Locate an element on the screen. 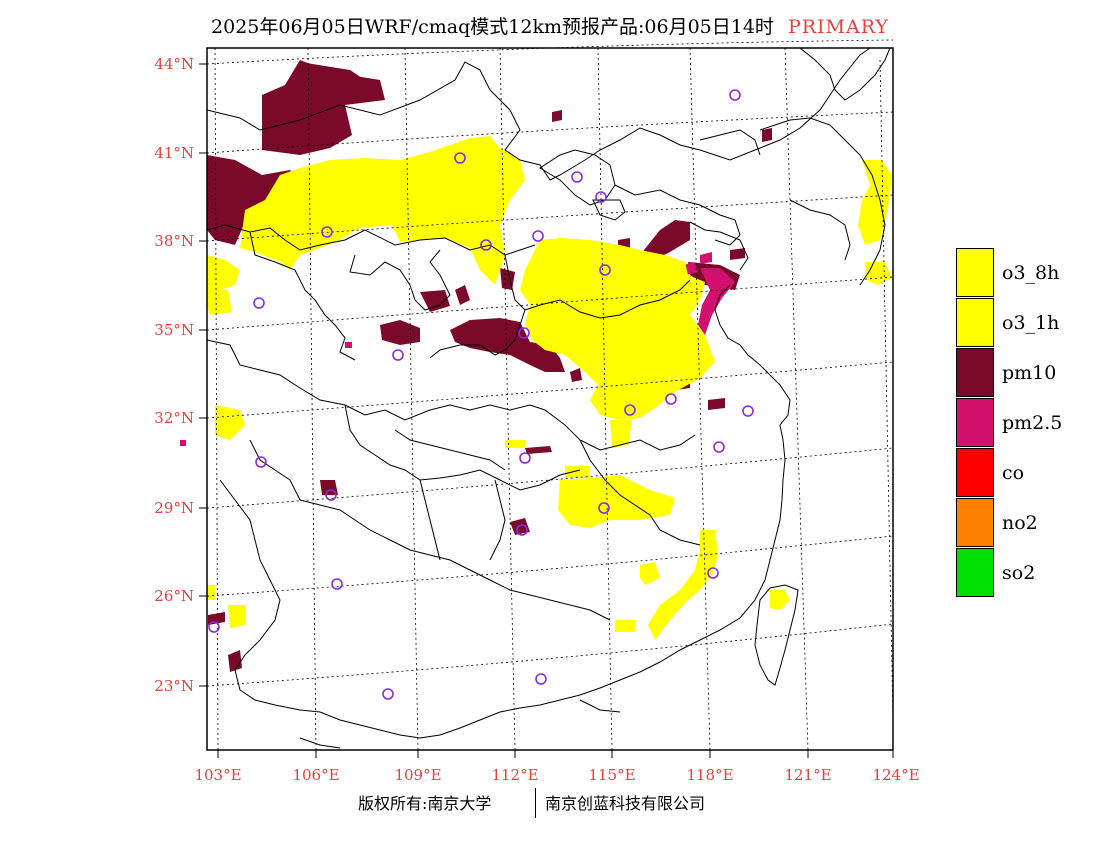 Image resolution: width=1100 pixels, height=850 pixels. lon-label-115: 115°E is located at coordinates (612, 775).